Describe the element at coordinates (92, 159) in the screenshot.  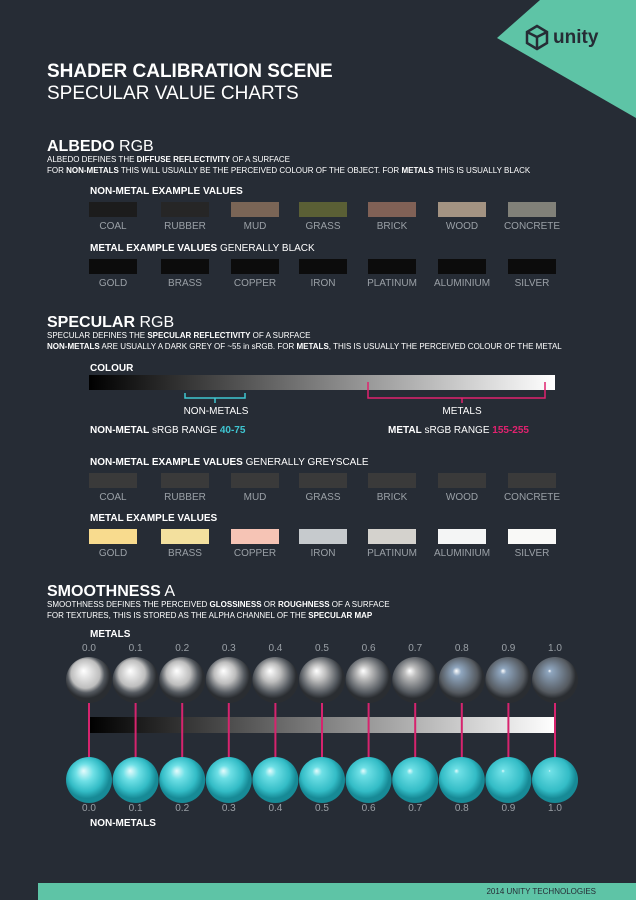
I see `description-part: ALBEDO DEFINES THE` at that location.